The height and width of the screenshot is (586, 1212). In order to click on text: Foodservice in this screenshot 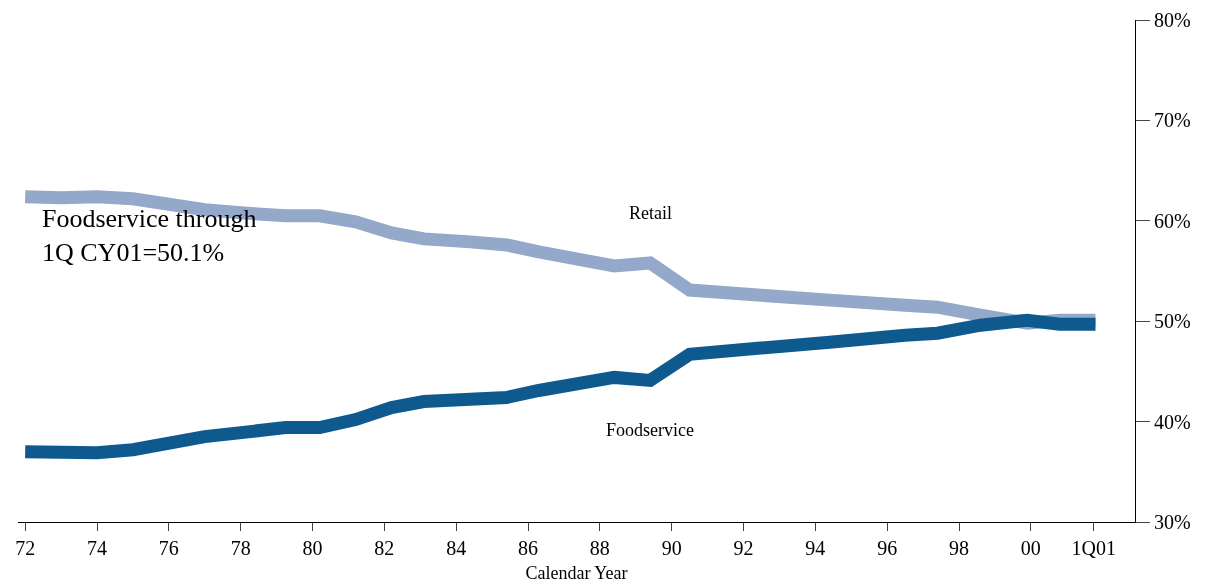, I will do `click(650, 430)`.